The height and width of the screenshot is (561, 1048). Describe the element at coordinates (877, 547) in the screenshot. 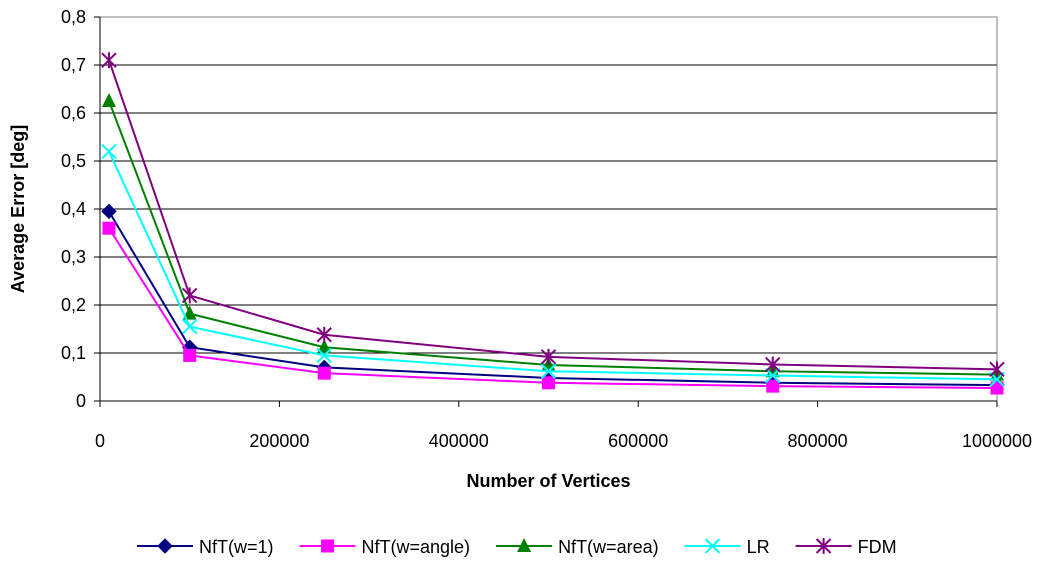

I see `legend-label: FDM` at that location.